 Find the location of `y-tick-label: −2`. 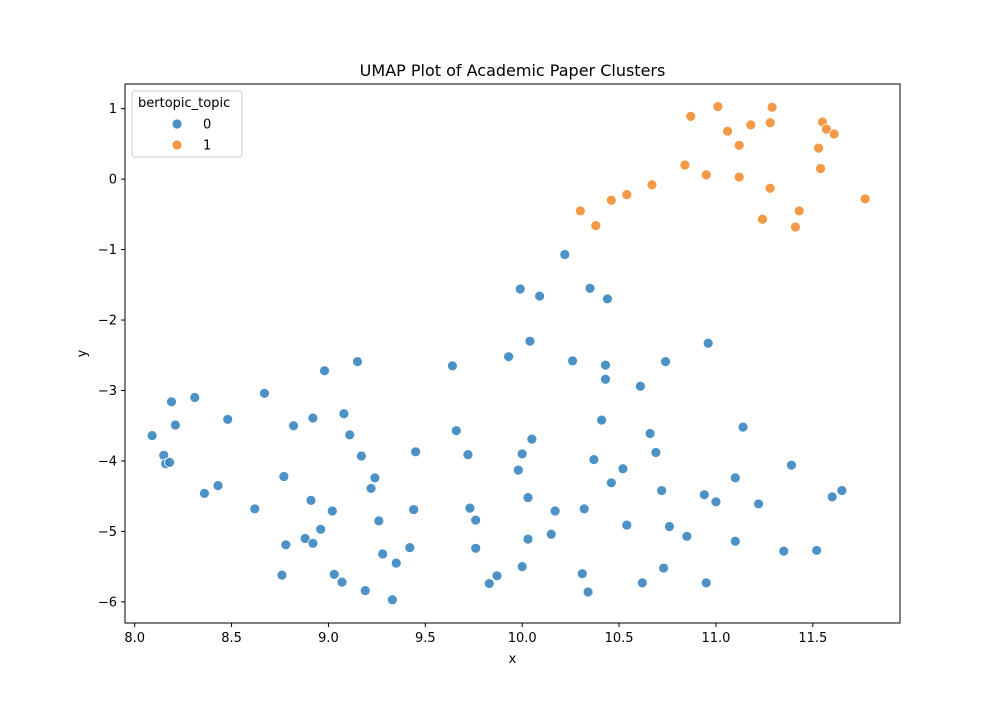

y-tick-label: −2 is located at coordinates (107, 321).